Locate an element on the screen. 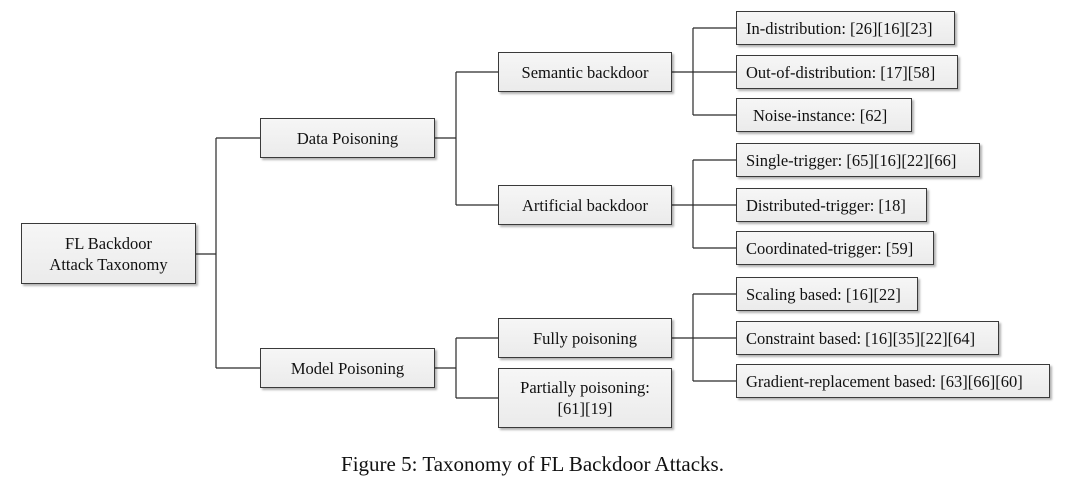  semantic-backdoor-node: Semantic backdoor is located at coordinates (585, 72).